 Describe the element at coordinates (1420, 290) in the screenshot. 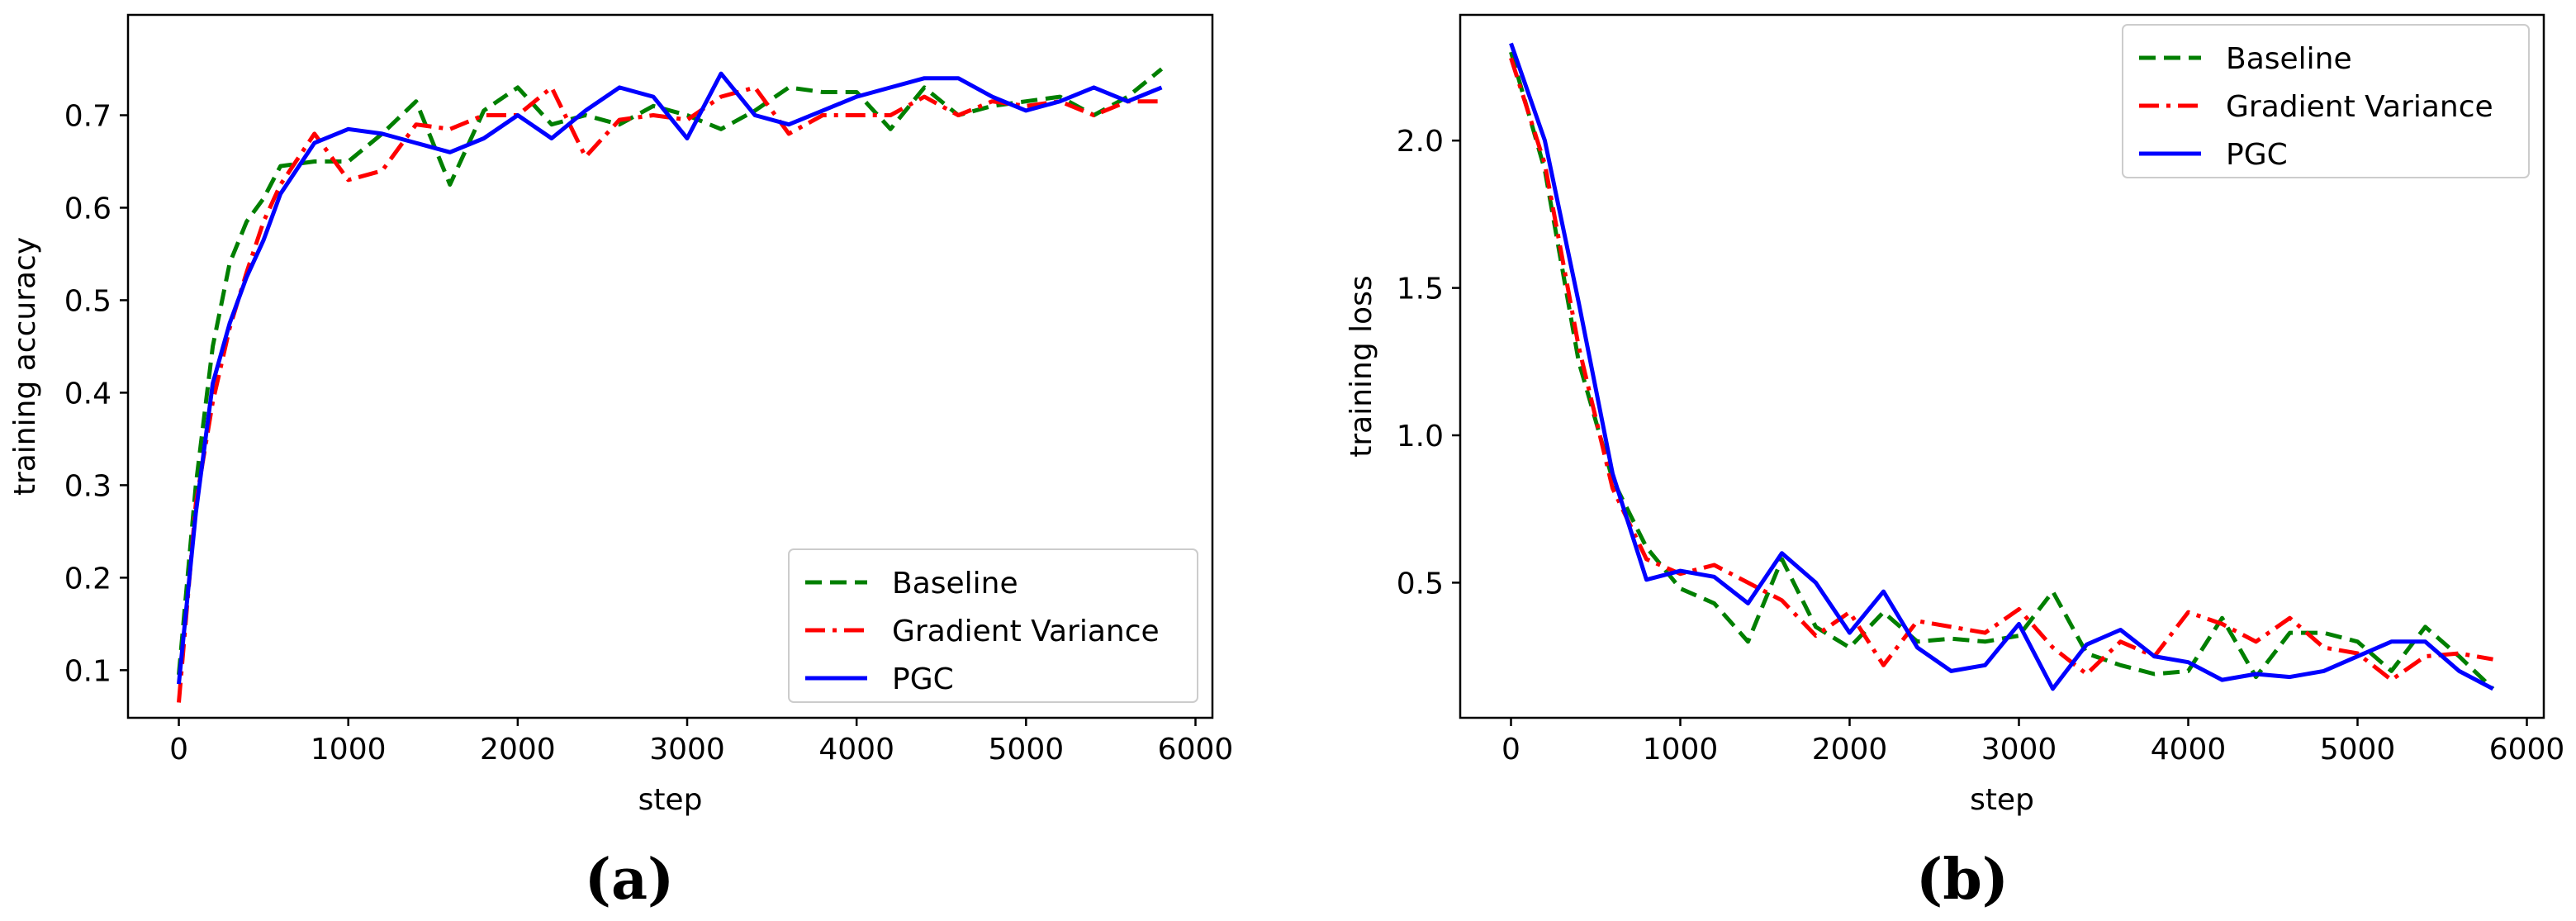

I see `y-tick-label: 1.5` at that location.